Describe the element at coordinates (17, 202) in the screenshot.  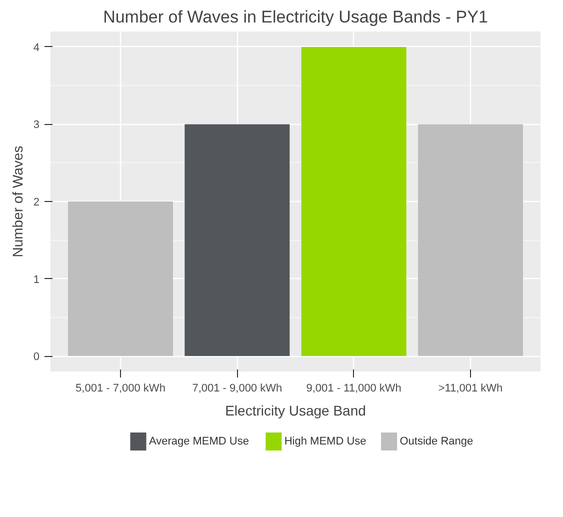
I see `y-axis-title: Number of Waves` at that location.